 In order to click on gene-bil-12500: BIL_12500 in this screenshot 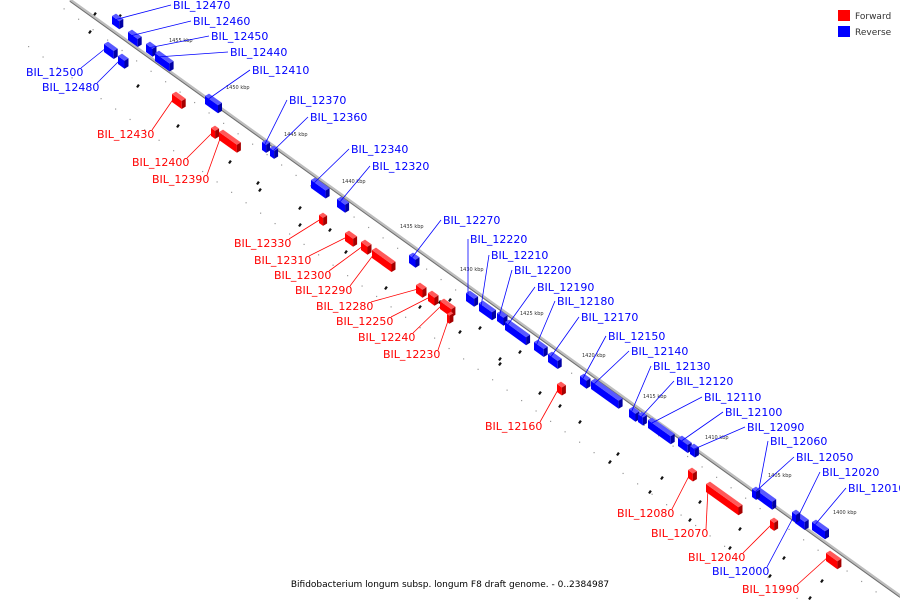, I will do `click(72, 60)`.